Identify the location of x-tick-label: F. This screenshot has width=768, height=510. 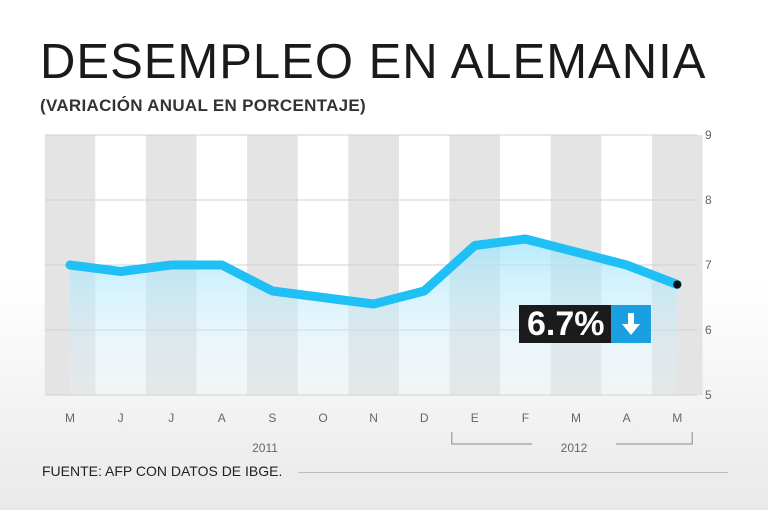
(525, 418).